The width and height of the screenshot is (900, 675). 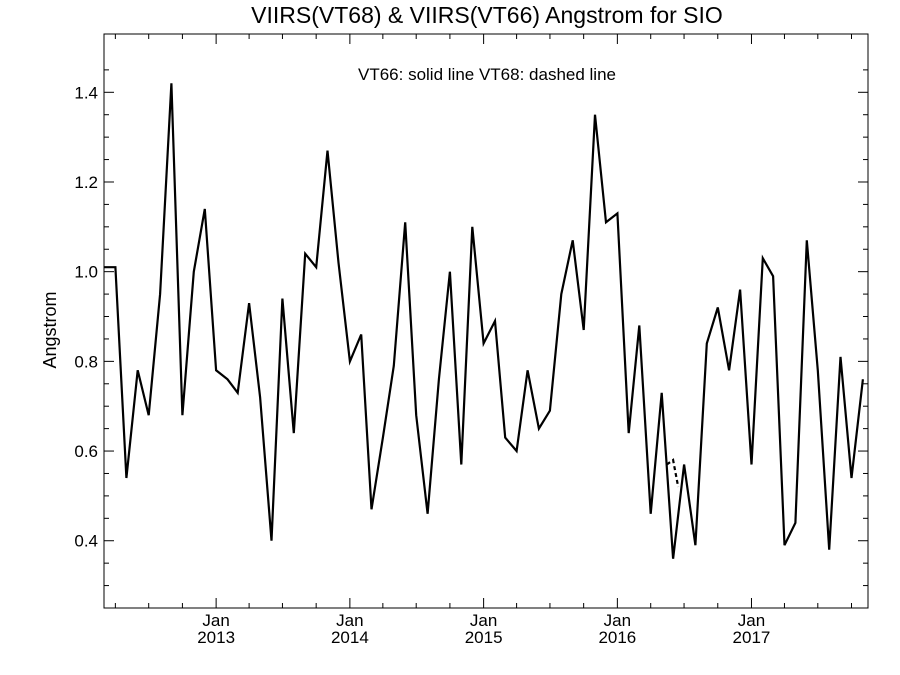 I want to click on y-axis-label: Angstrom, so click(x=50, y=329).